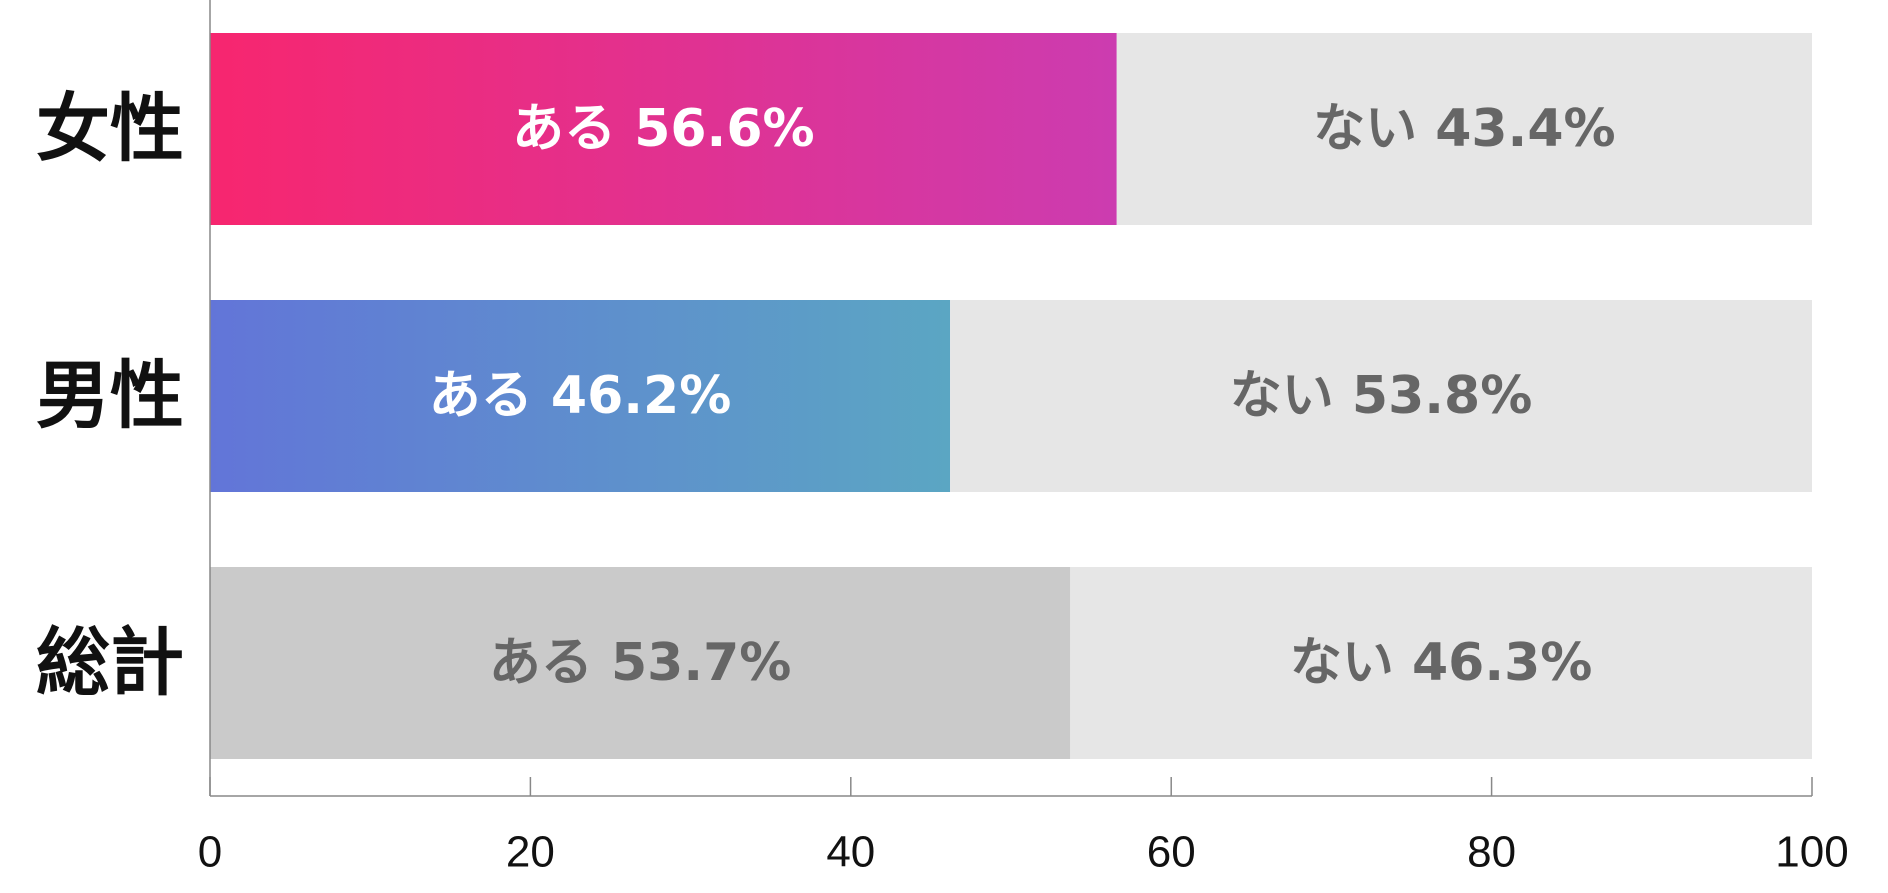 This screenshot has height=893, width=1888. I want to click on data-label-total-aru: ある 53.7%, so click(640, 663).